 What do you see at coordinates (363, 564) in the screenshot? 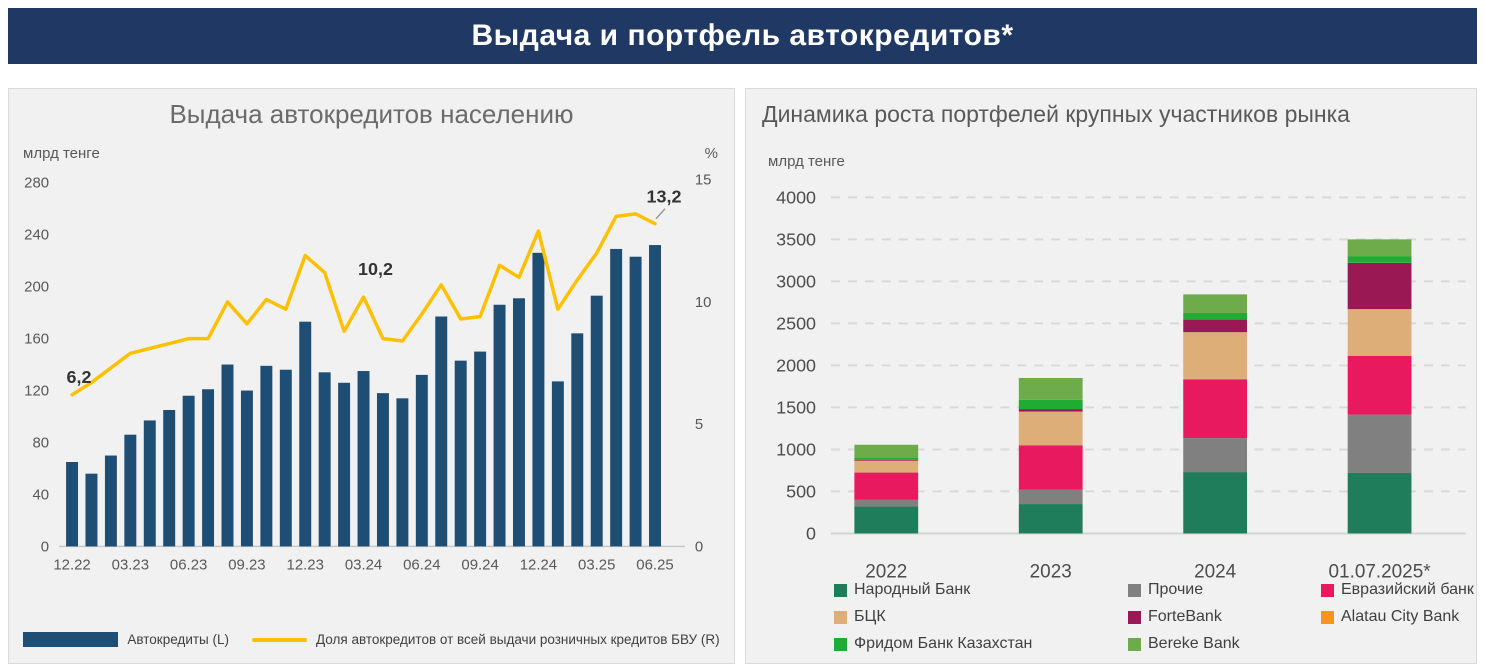
I see `svg-text: 03.24` at bounding box center [363, 564].